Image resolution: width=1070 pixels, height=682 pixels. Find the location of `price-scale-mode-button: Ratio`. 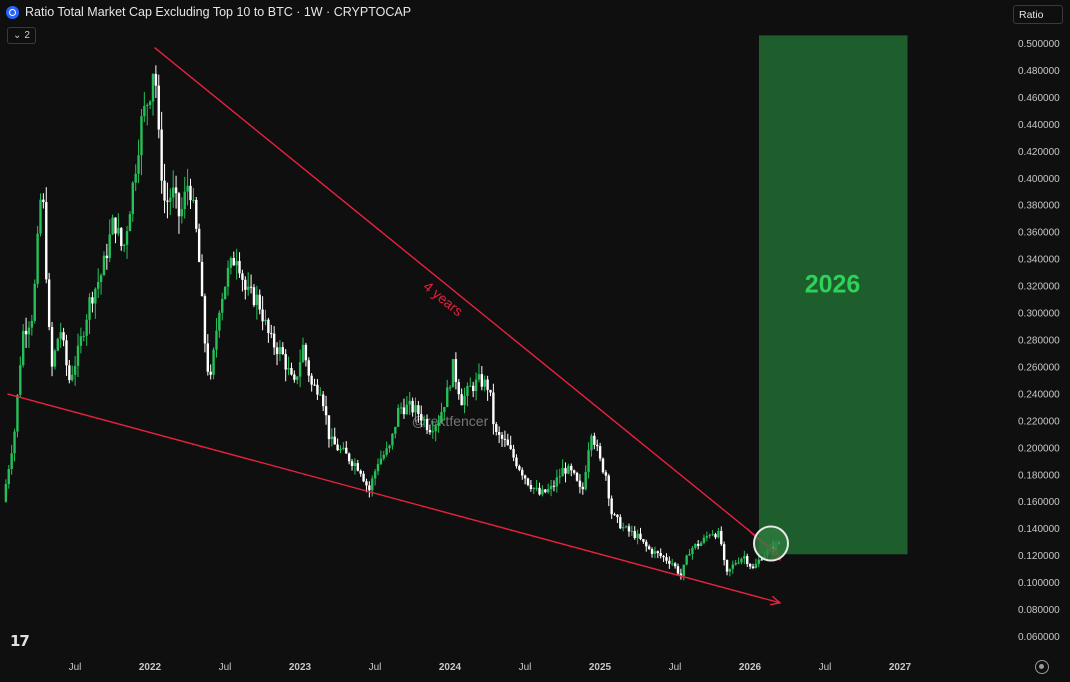

price-scale-mode-button: Ratio is located at coordinates (1038, 14).